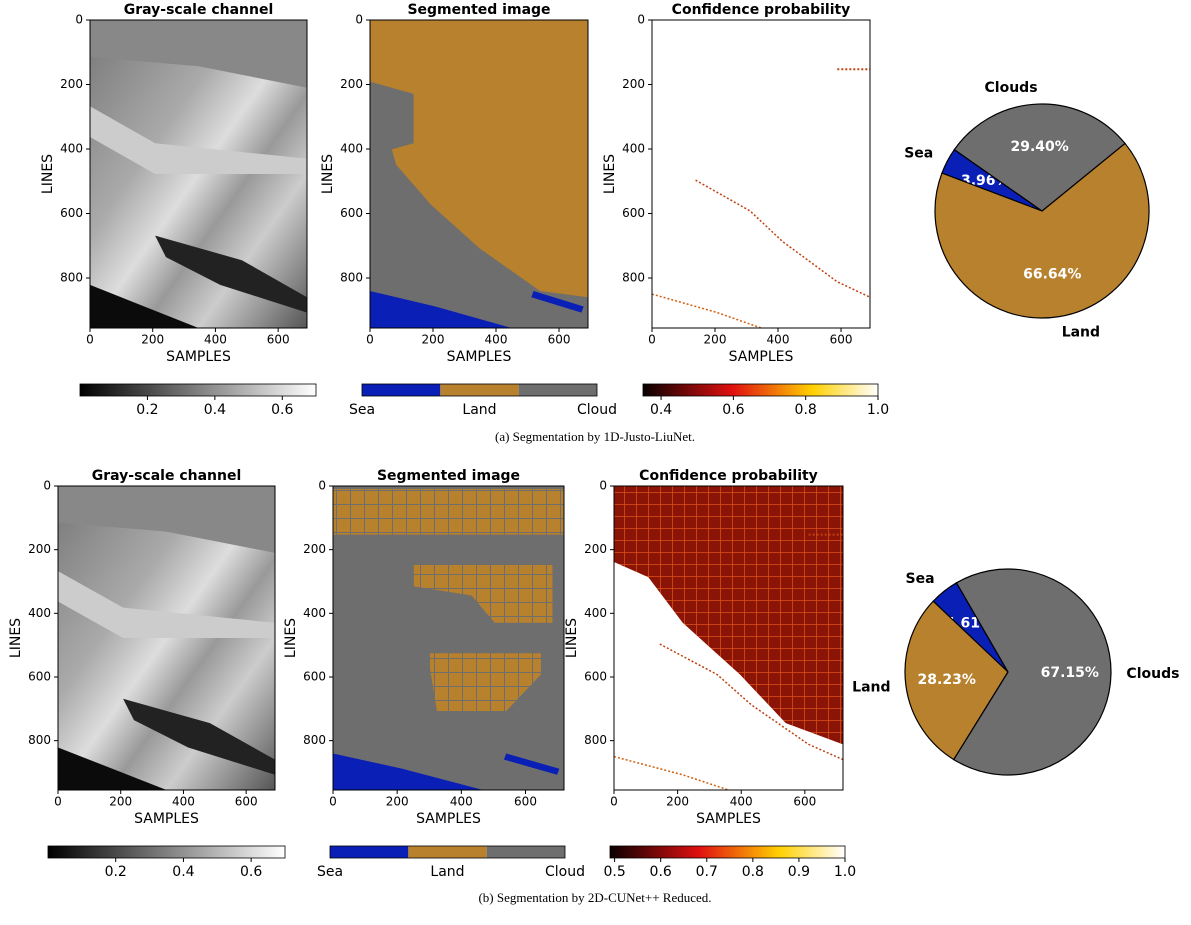 Image resolution: width=1191 pixels, height=925 pixels. What do you see at coordinates (448, 476) in the screenshot?
I see `panel-title: Segmented image` at bounding box center [448, 476].